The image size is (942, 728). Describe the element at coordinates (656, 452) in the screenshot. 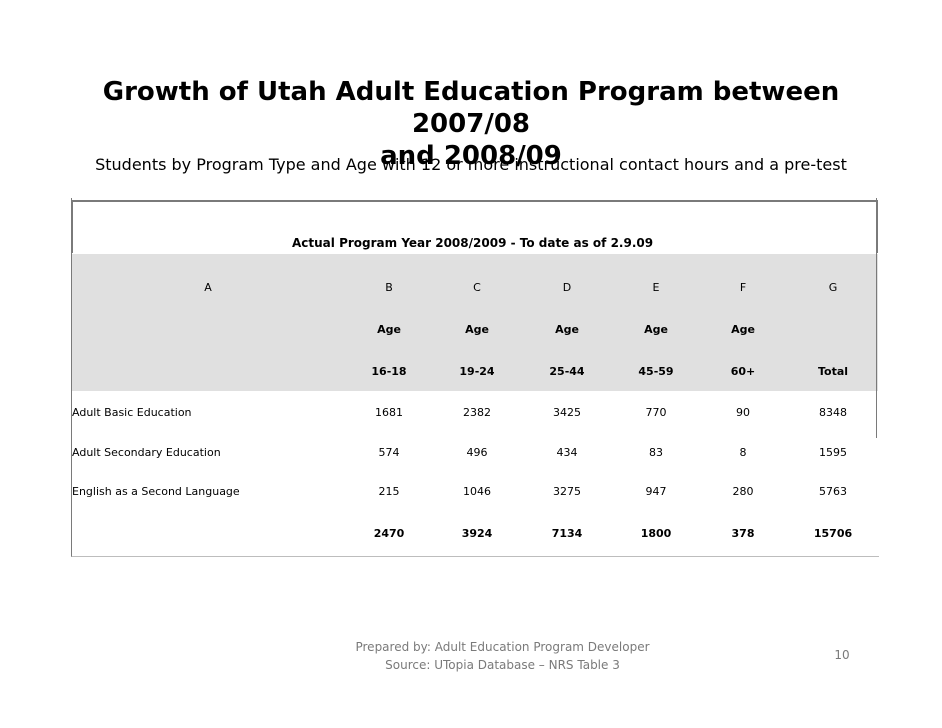

I see `table-cell: 83` at that location.